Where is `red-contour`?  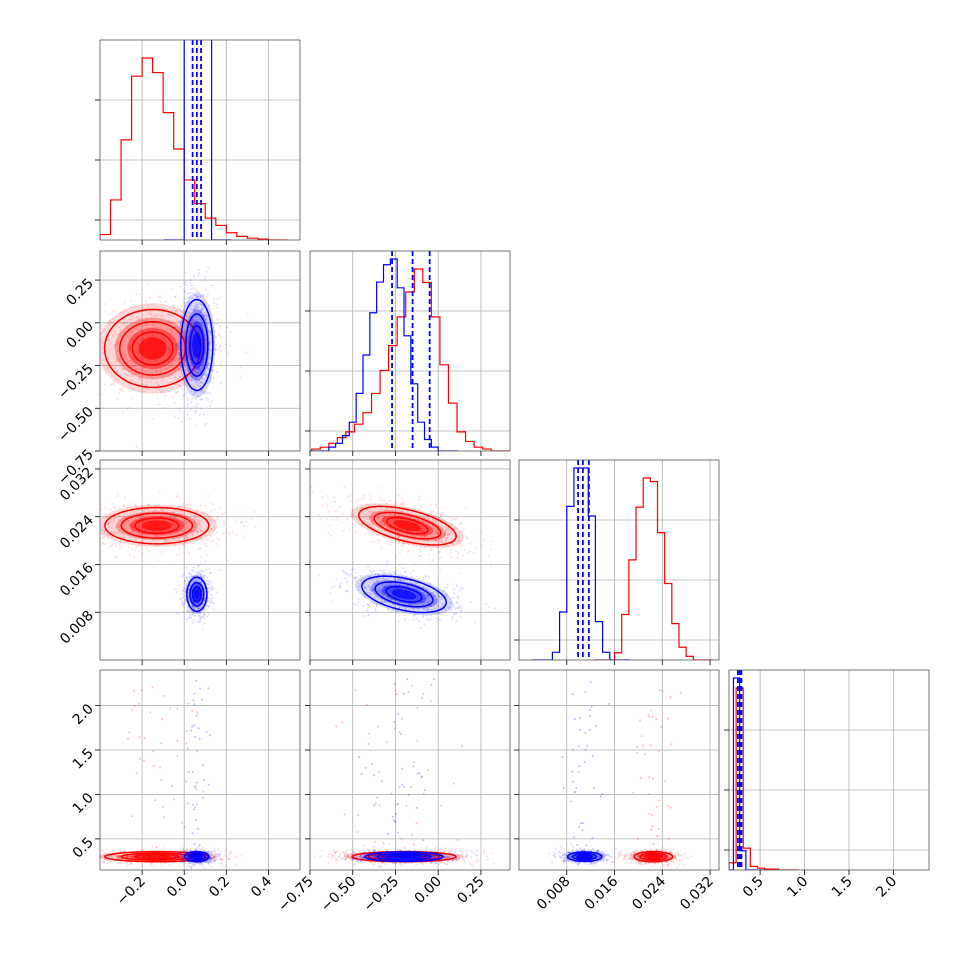 red-contour is located at coordinates (157, 526).